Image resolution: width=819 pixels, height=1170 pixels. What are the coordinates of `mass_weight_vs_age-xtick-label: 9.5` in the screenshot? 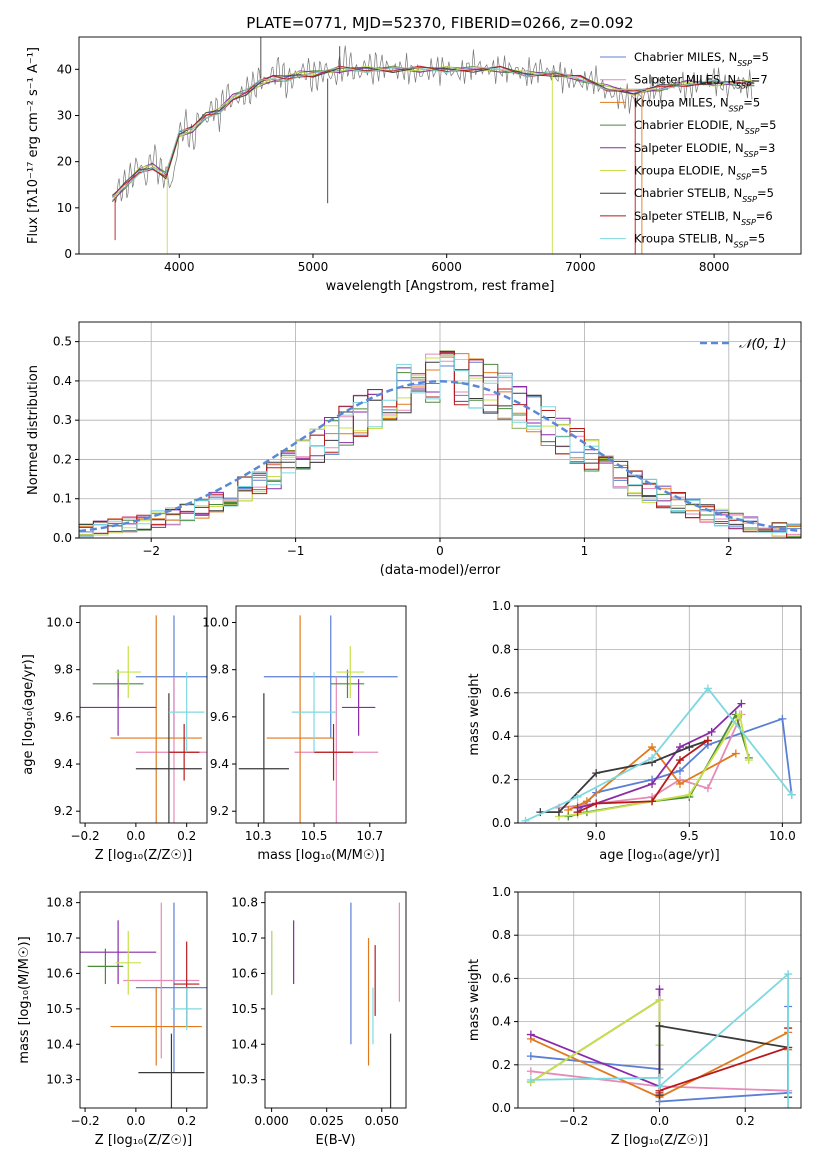 It's located at (689, 836).